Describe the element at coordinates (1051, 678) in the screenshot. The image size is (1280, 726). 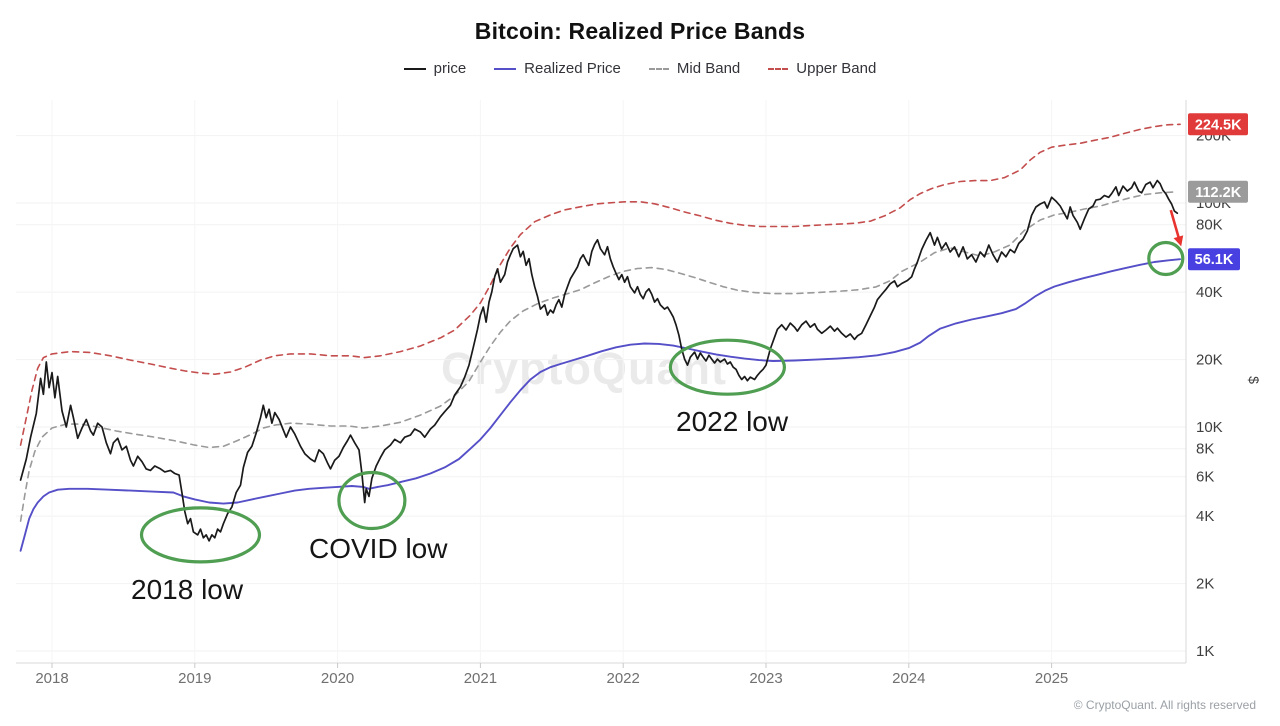
I see `x-tick-label: 2025` at that location.